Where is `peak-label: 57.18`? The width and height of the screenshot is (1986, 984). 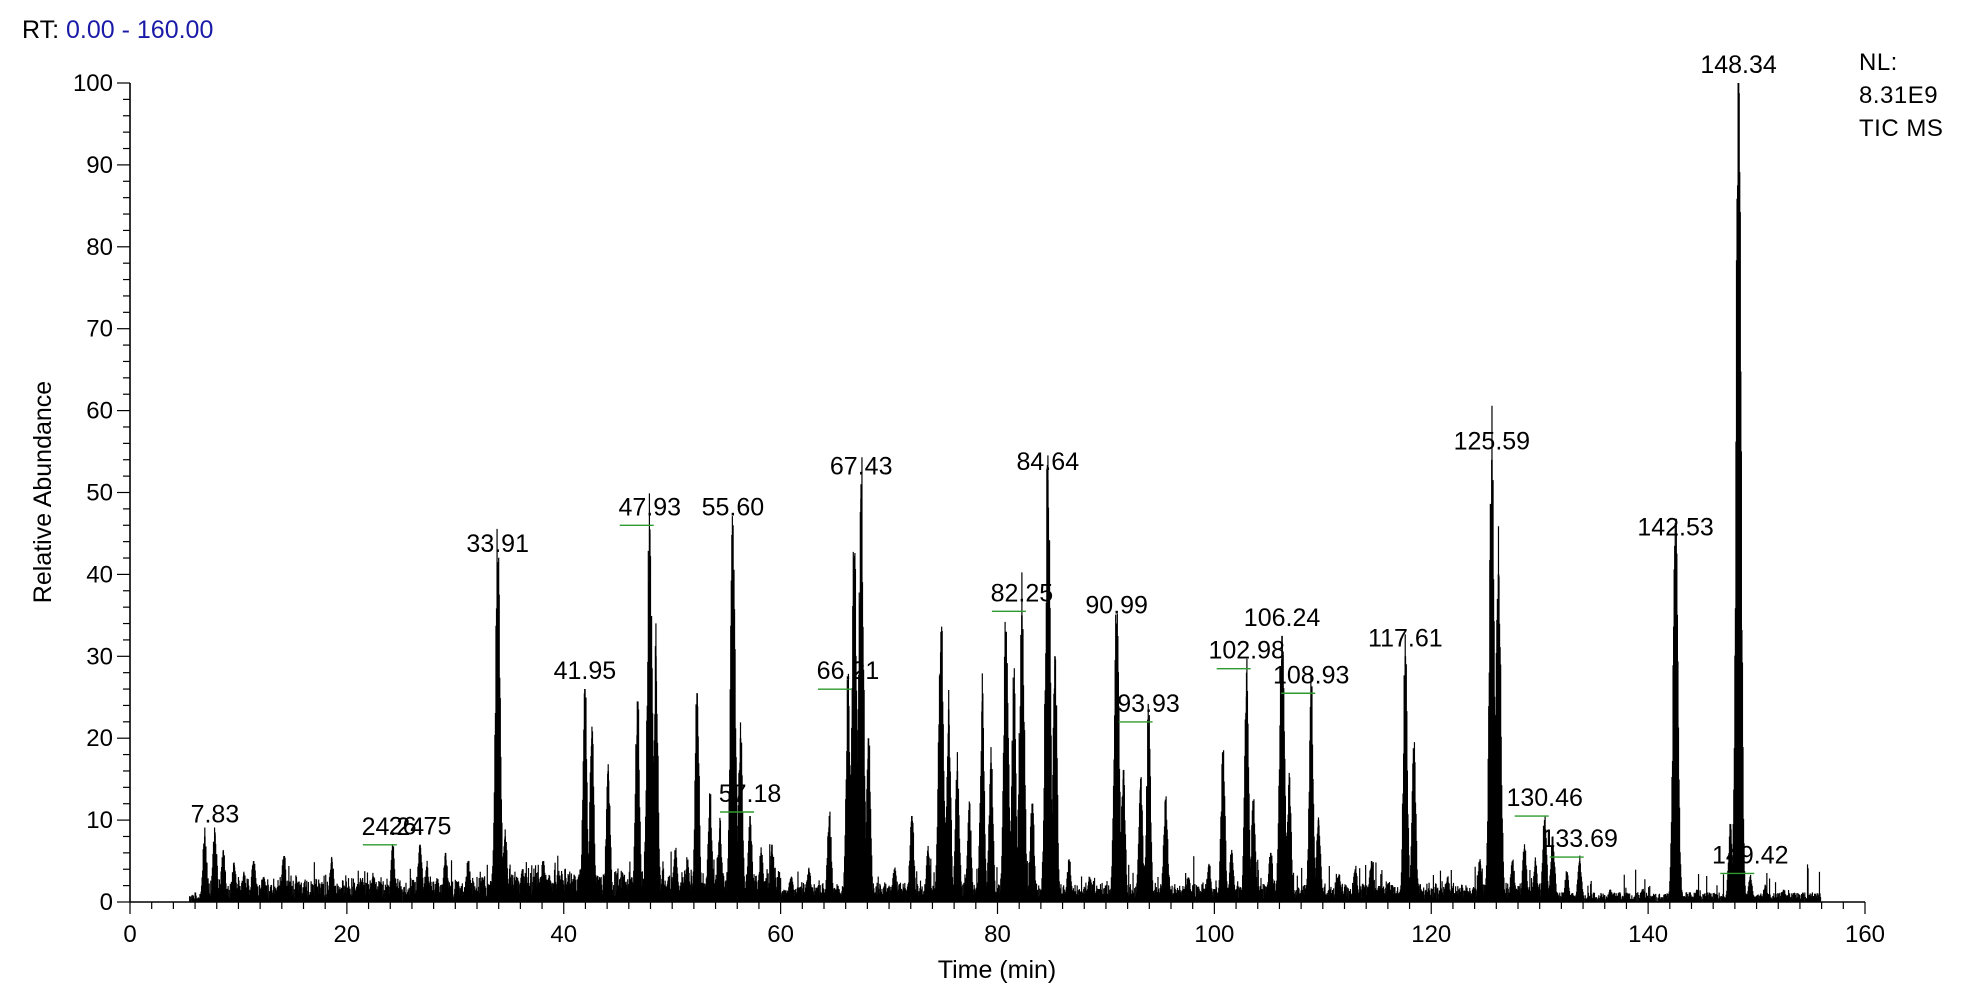 peak-label: 57.18 is located at coordinates (750, 794).